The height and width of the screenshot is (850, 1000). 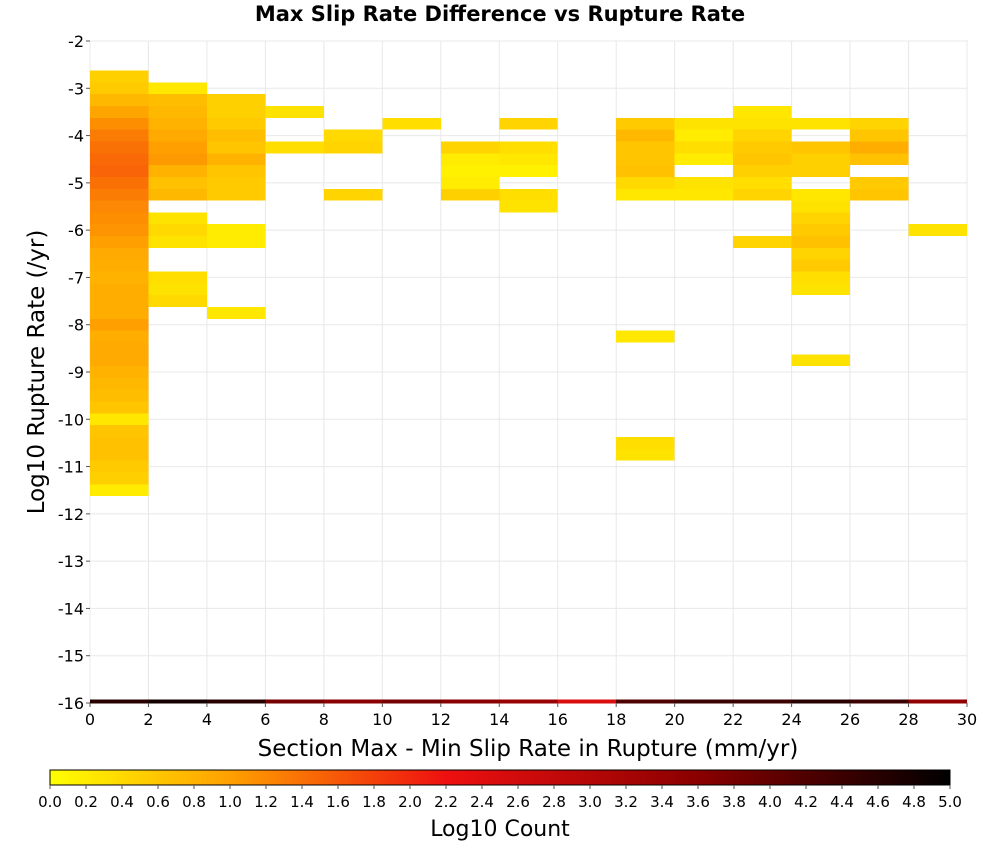 What do you see at coordinates (733, 719) in the screenshot?
I see `x-tick-label: 22` at bounding box center [733, 719].